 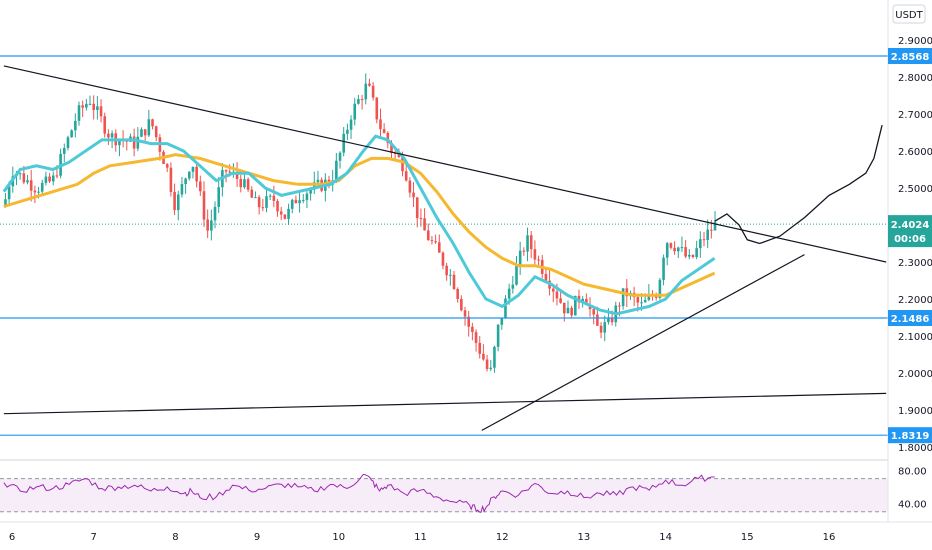 What do you see at coordinates (12, 537) in the screenshot?
I see `x-tick-label: 6` at bounding box center [12, 537].